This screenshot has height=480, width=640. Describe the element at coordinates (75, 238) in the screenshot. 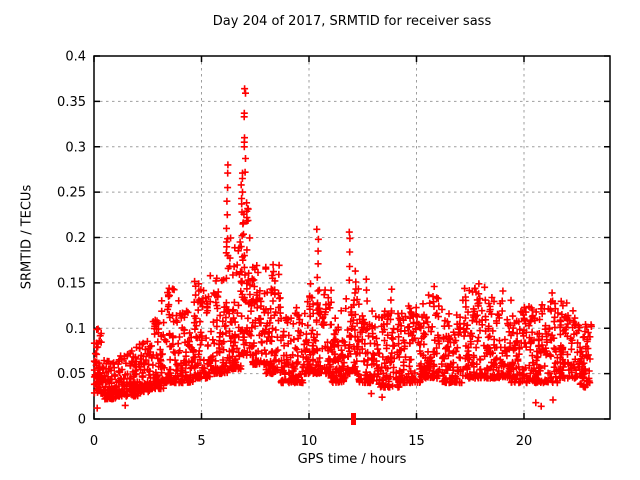

I see `y-tick-label: 0.2` at that location.